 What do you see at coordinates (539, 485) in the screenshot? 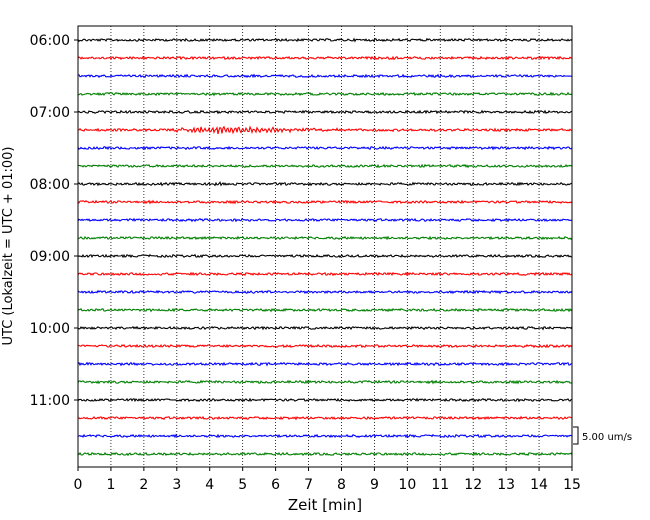
I see `x-tick-label: 14` at bounding box center [539, 485].